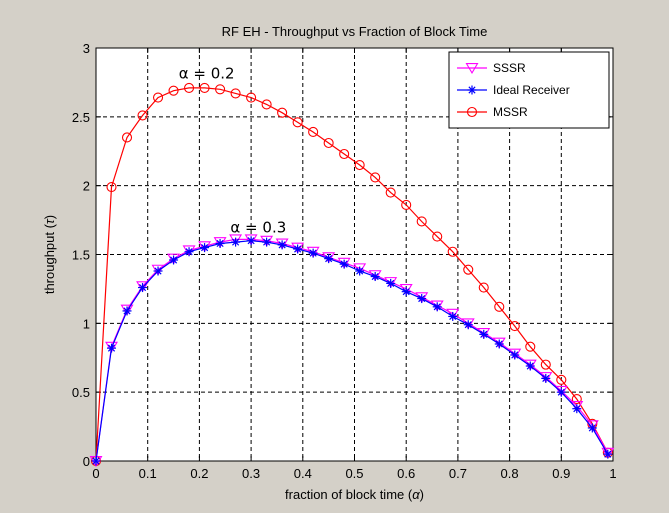 The height and width of the screenshot is (513, 669). What do you see at coordinates (148, 473) in the screenshot?
I see `x-tick-label: 0.1` at bounding box center [148, 473].